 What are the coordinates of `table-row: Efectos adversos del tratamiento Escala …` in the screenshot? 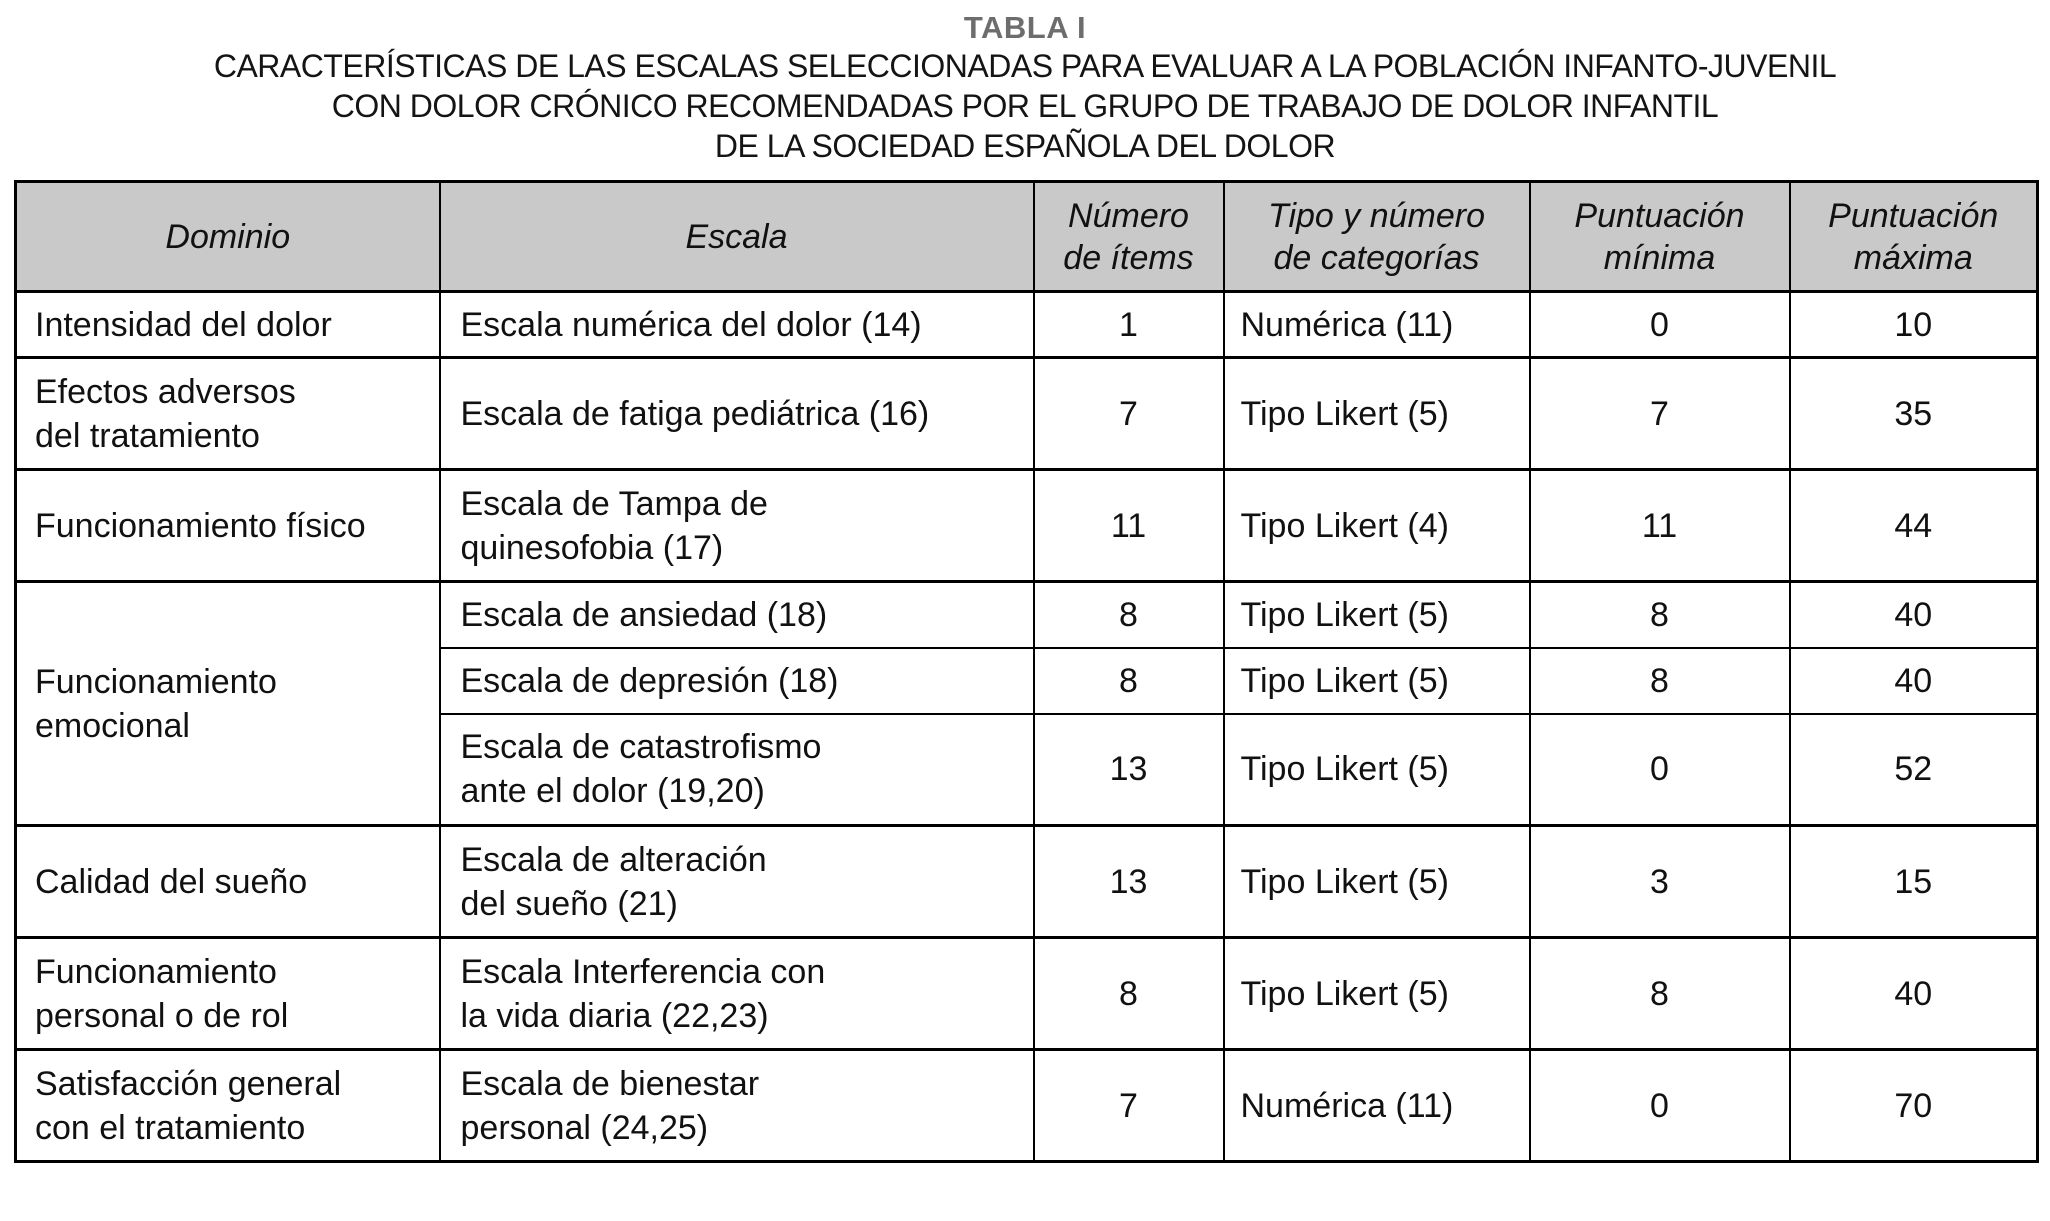 It's located at (1026, 413).